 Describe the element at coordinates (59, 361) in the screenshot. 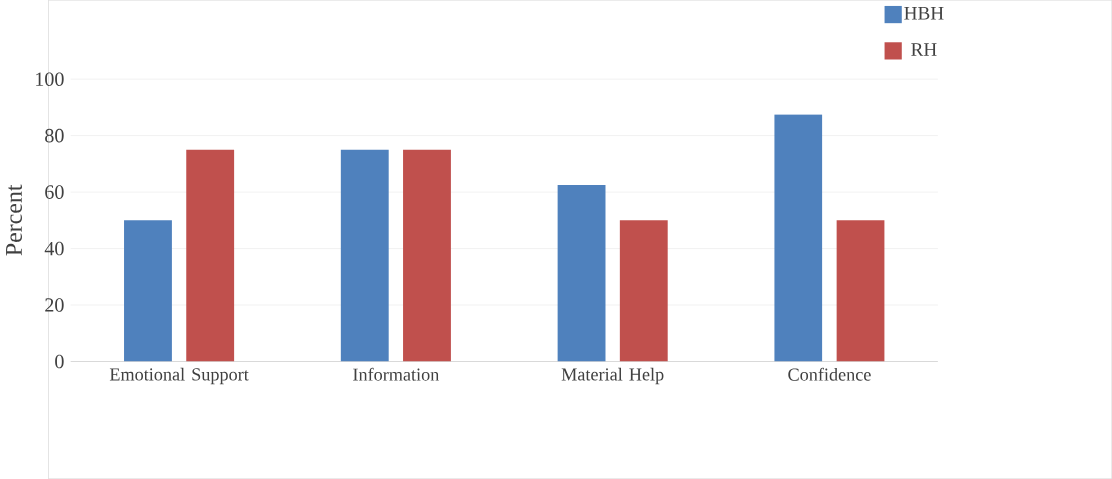

I see `y-tick-label: 0` at that location.